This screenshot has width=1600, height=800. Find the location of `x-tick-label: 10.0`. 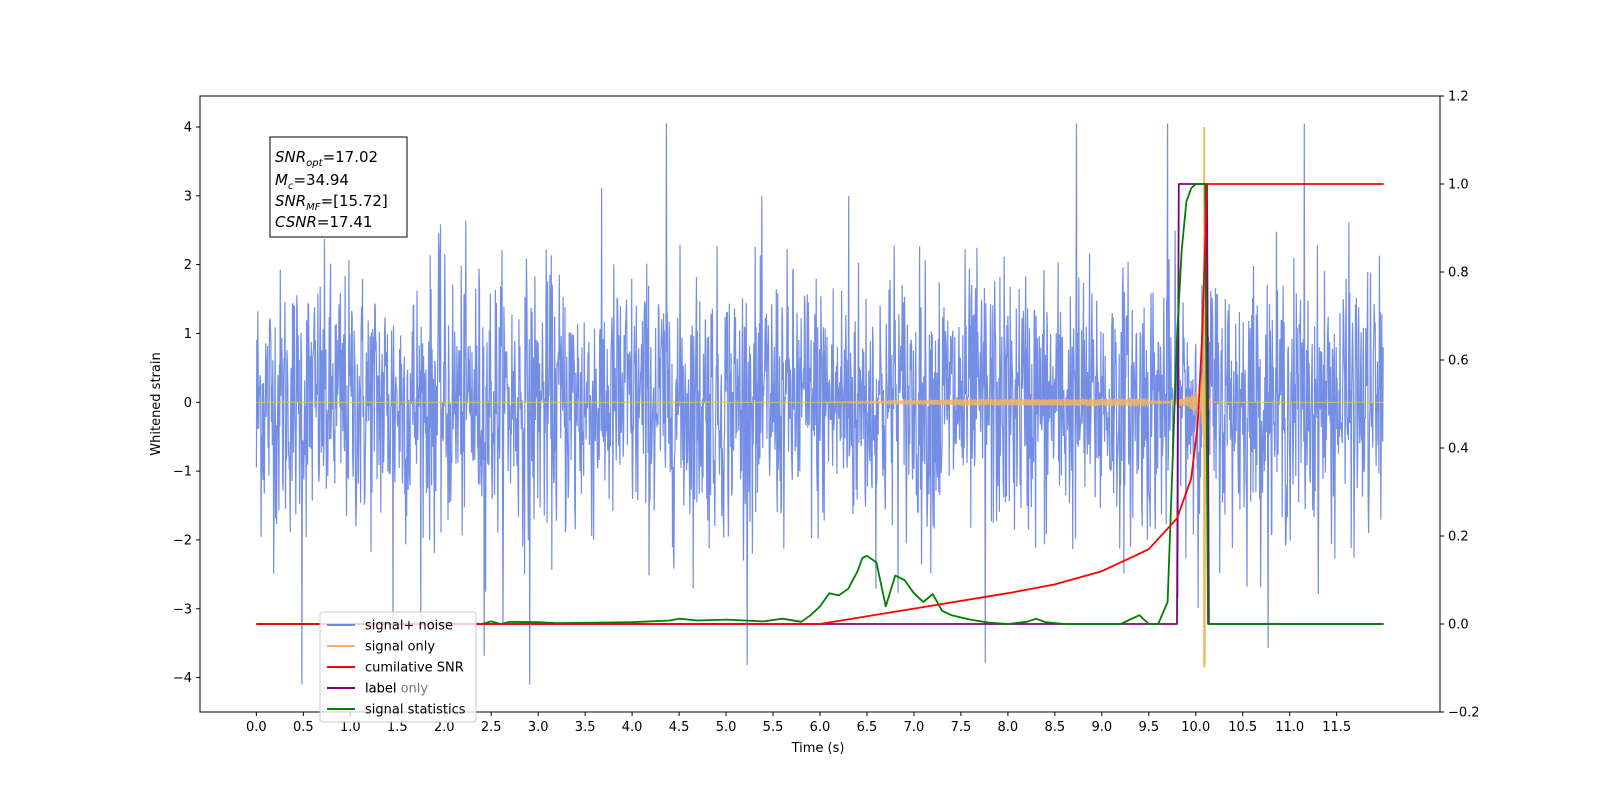

x-tick-label: 10.0 is located at coordinates (1195, 727).